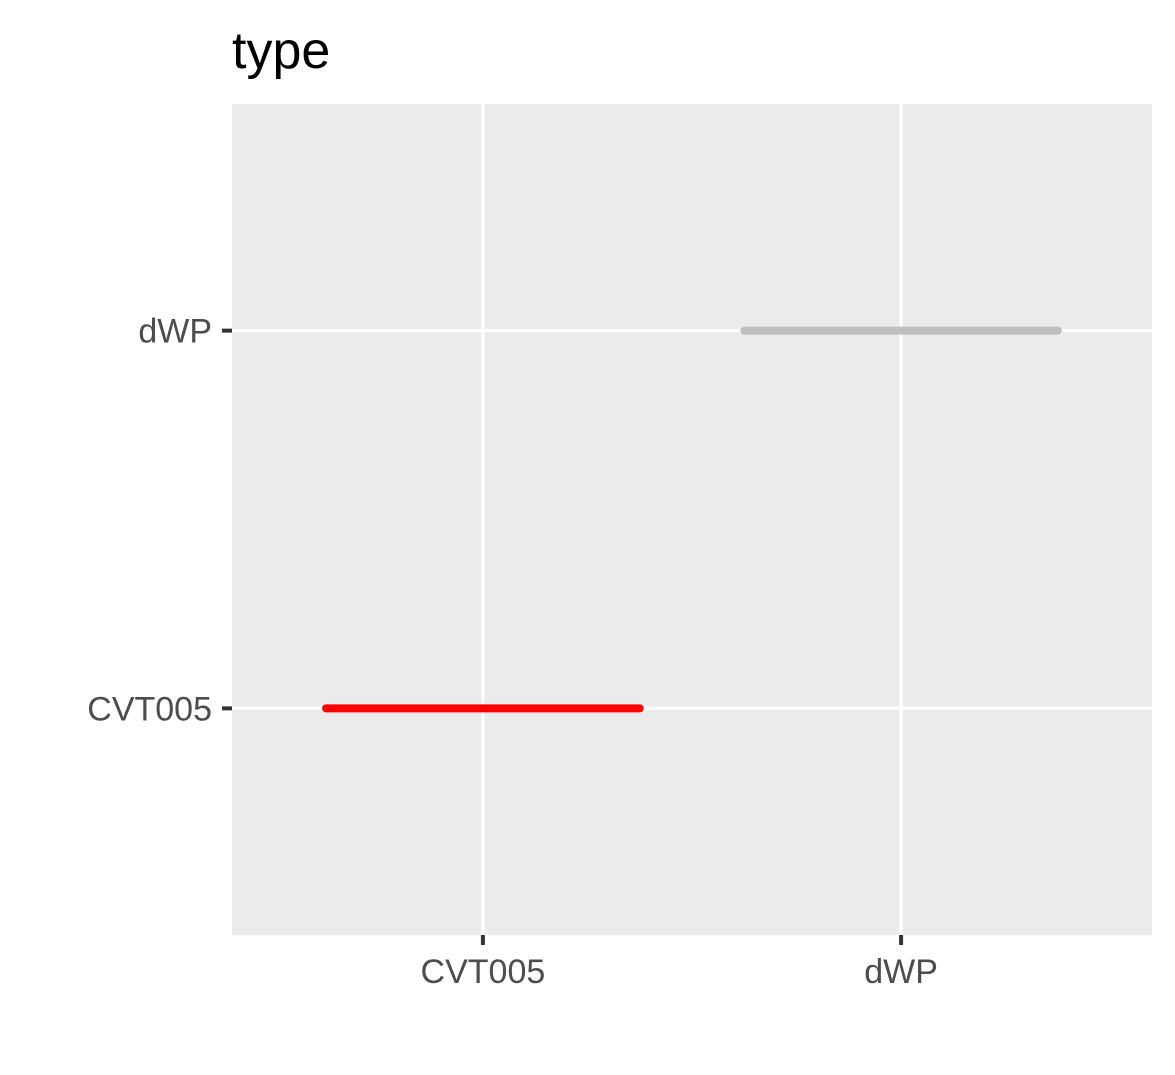 The height and width of the screenshot is (1075, 1175). What do you see at coordinates (901, 972) in the screenshot?
I see `x-tick-label: dWP` at bounding box center [901, 972].